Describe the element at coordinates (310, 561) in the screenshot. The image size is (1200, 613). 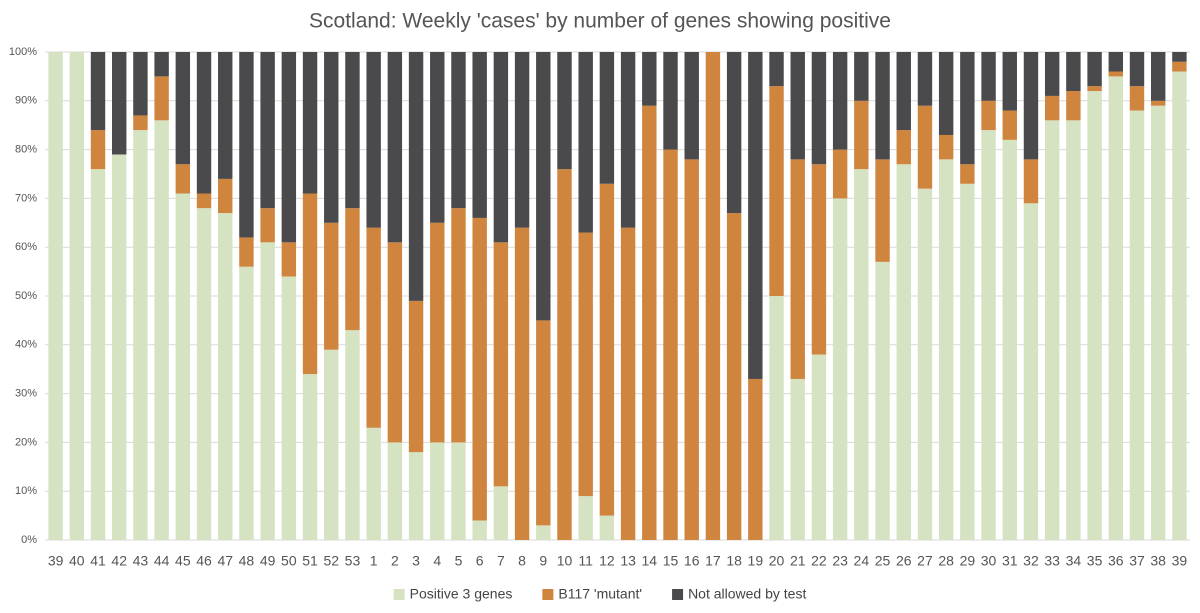
I see `x-tick-label: 51` at that location.